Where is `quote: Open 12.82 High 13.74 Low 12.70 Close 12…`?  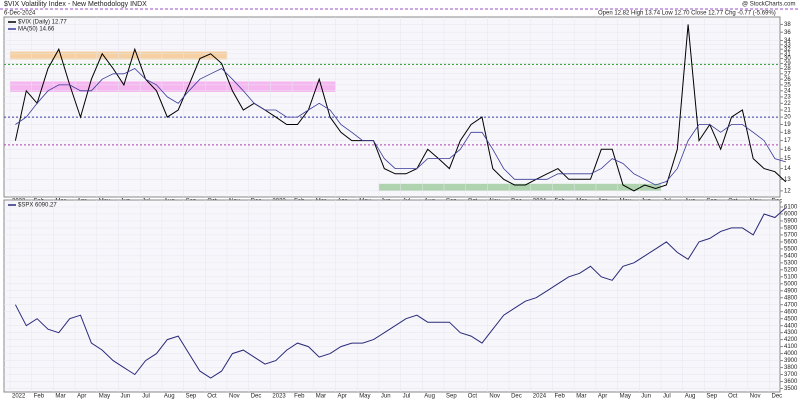
quote: Open 12.82 High 13.74 Low 12.70 Close 12… is located at coordinates (687, 14).